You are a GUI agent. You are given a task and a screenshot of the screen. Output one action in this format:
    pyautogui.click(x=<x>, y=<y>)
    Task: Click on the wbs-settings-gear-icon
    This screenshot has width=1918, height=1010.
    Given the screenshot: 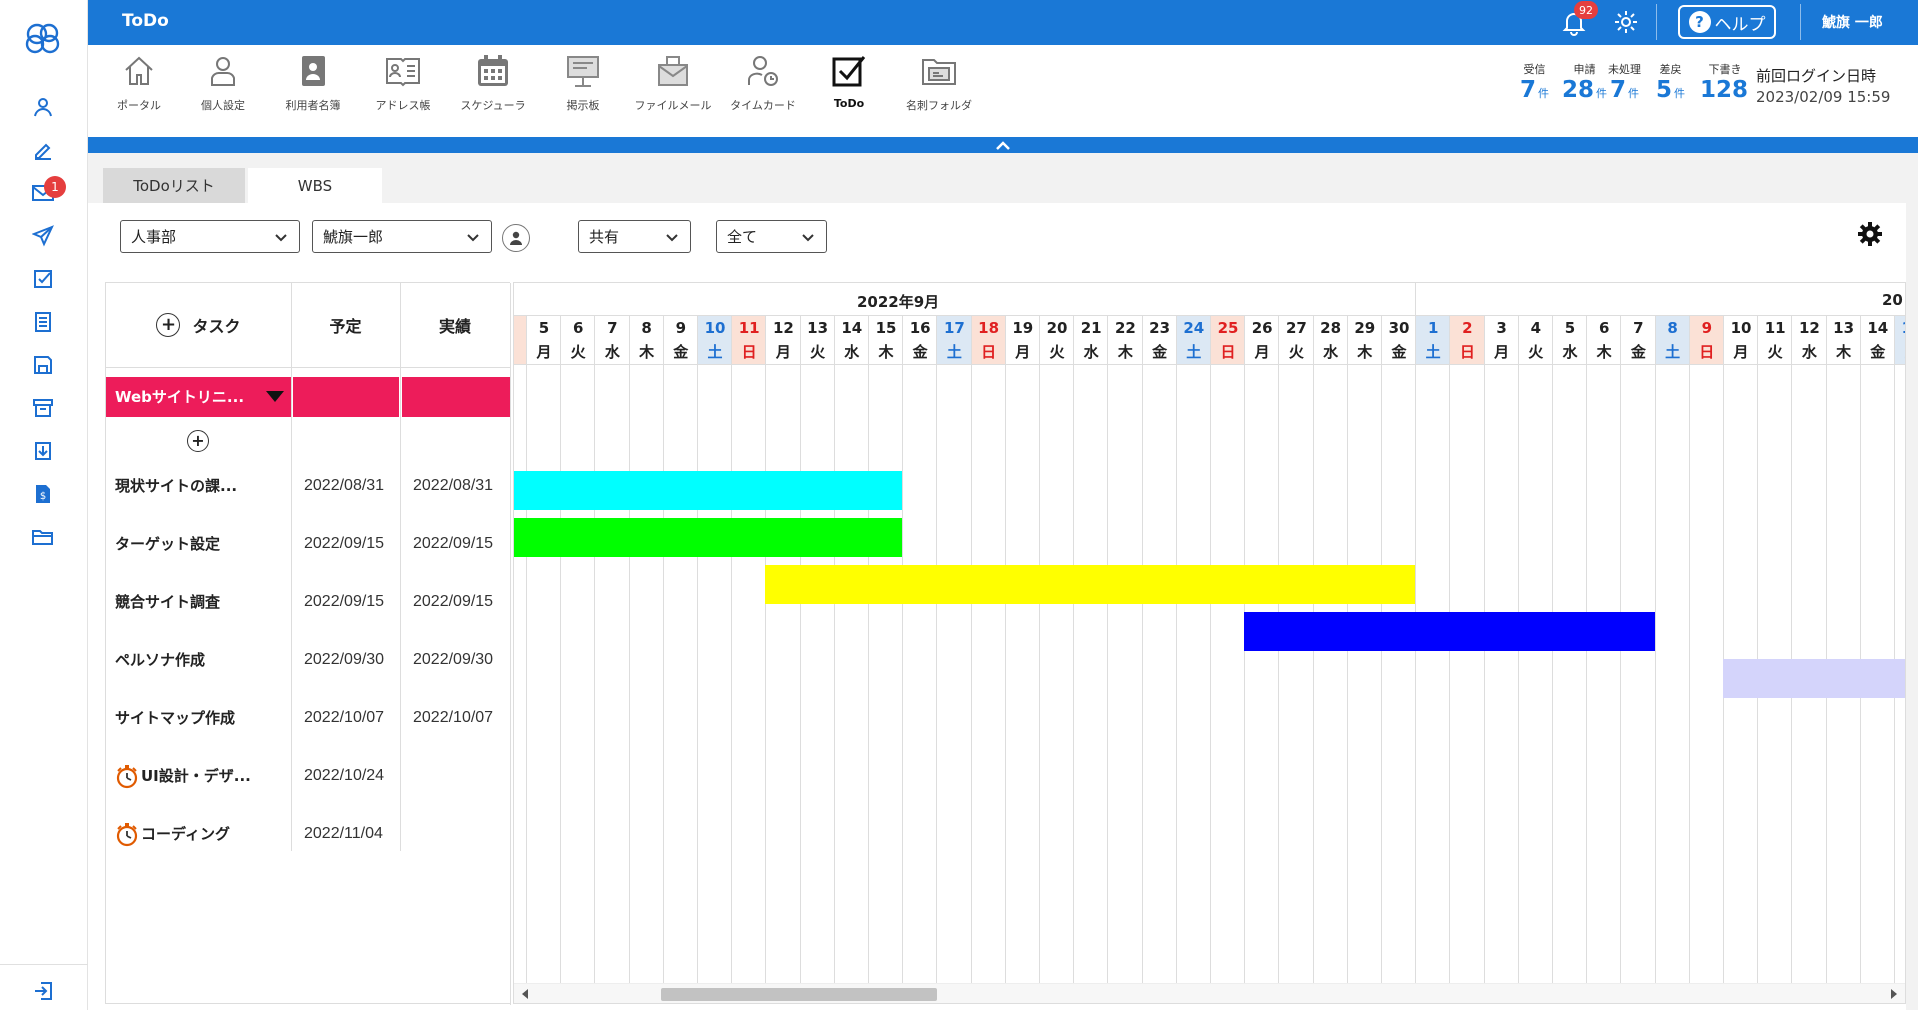 What is the action you would take?
    pyautogui.click(x=1870, y=234)
    